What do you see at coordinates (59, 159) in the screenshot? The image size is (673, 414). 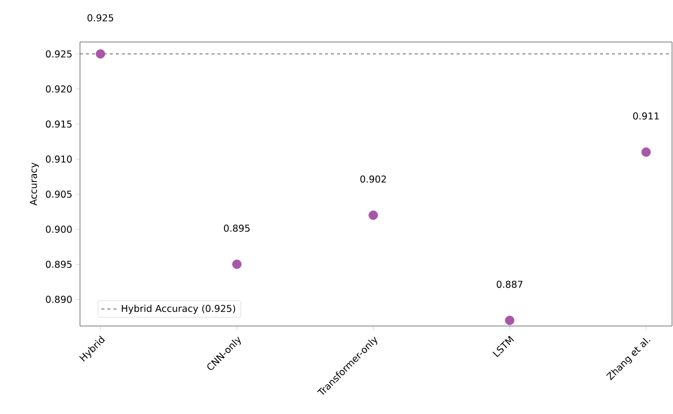 I see `y-tick-label: 0.910` at bounding box center [59, 159].